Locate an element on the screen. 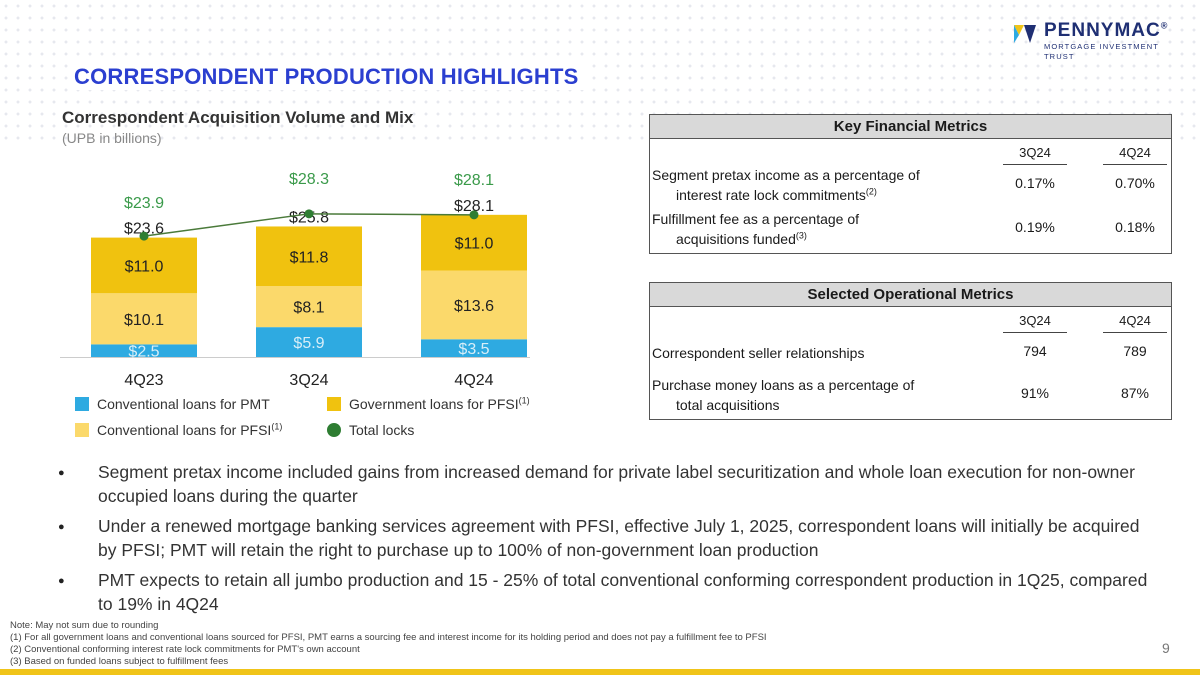 Image resolution: width=1200 pixels, height=675 pixels. logo-name: PENNYMAC® is located at coordinates (1106, 30).